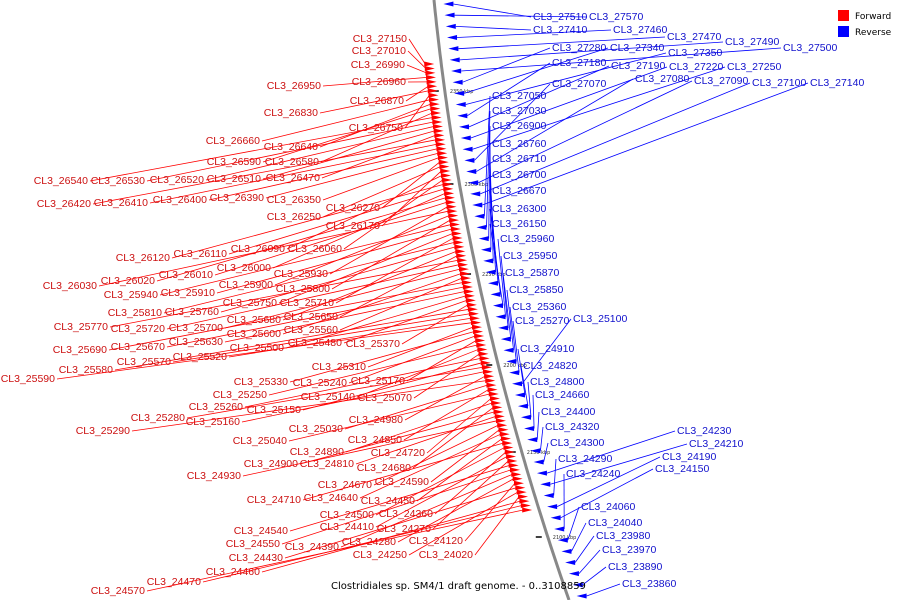 Image resolution: width=900 pixels, height=600 pixels. What do you see at coordinates (752, 42) in the screenshot?
I see `reverse-gene-label: CL3_27490` at bounding box center [752, 42].